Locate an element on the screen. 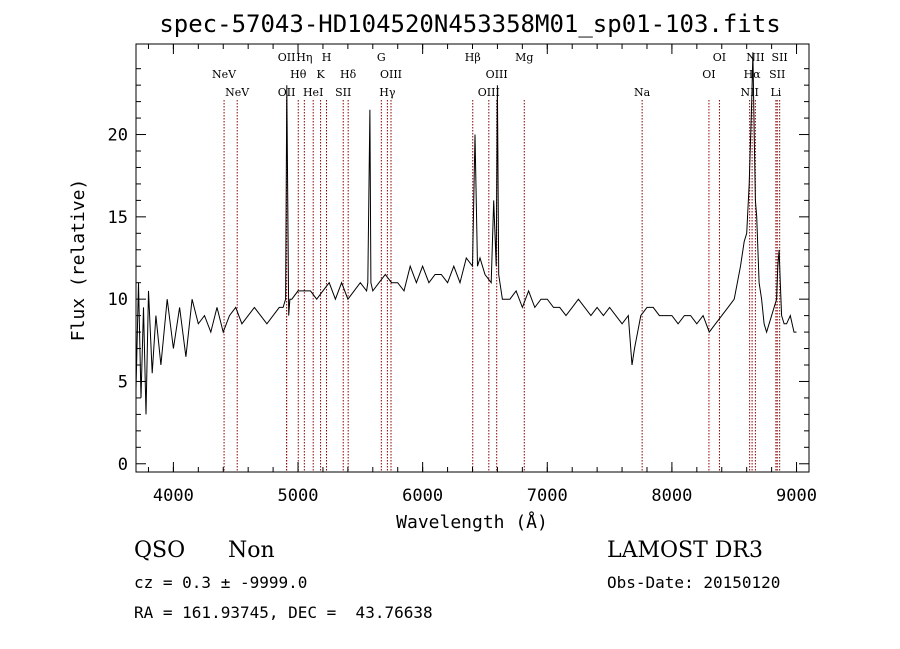  line-marker-label: Hη is located at coordinates (304, 57).